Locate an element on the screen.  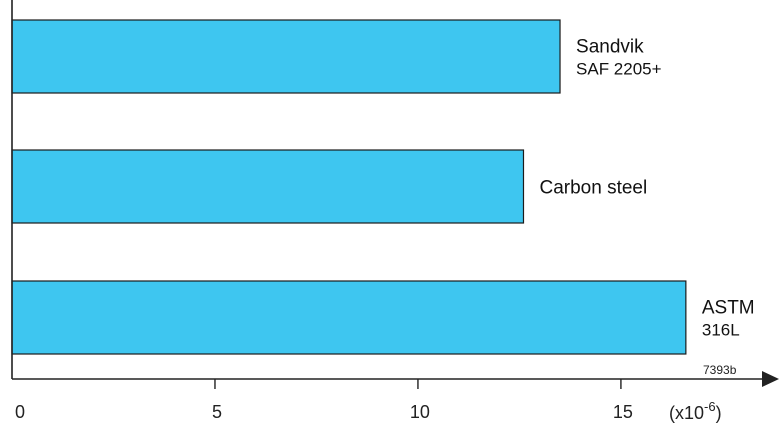
x-tick-label: 0 is located at coordinates (20, 412).